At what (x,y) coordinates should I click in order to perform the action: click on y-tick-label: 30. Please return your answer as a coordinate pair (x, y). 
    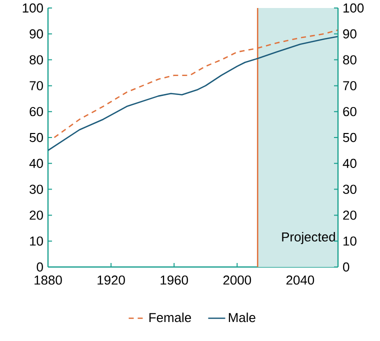
    Looking at the image, I should click on (349, 189).